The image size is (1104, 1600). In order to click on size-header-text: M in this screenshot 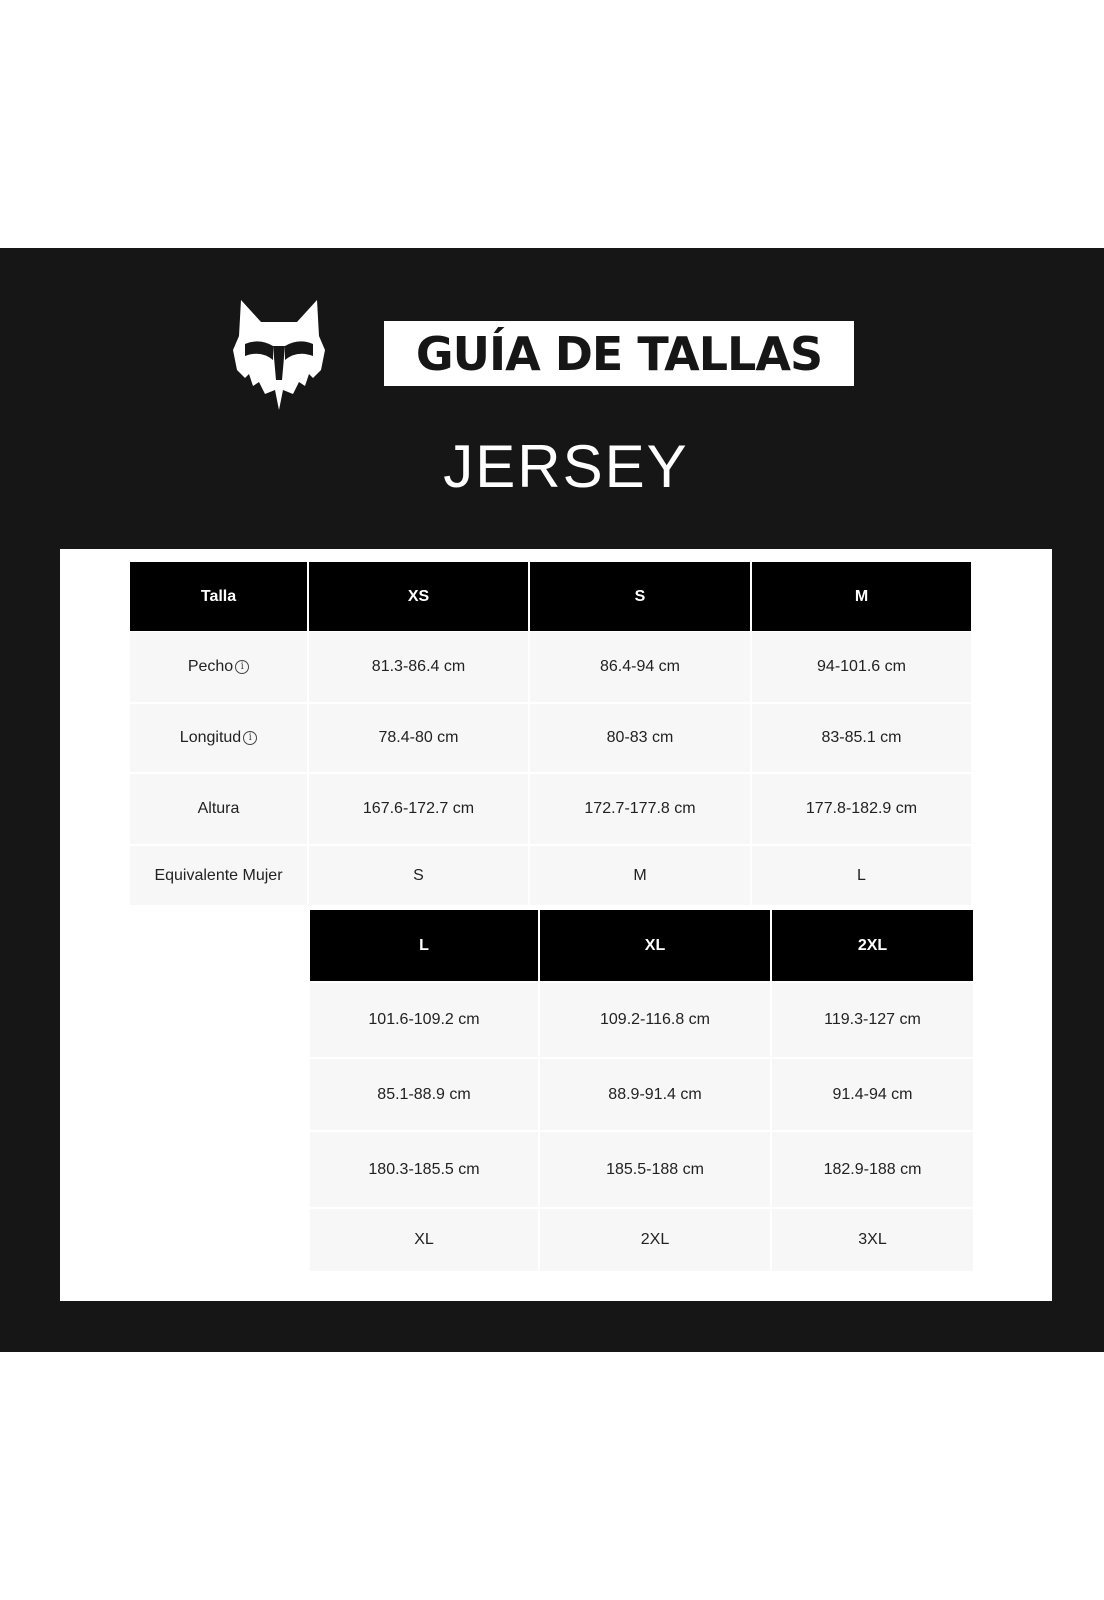, I will do `click(861, 596)`.